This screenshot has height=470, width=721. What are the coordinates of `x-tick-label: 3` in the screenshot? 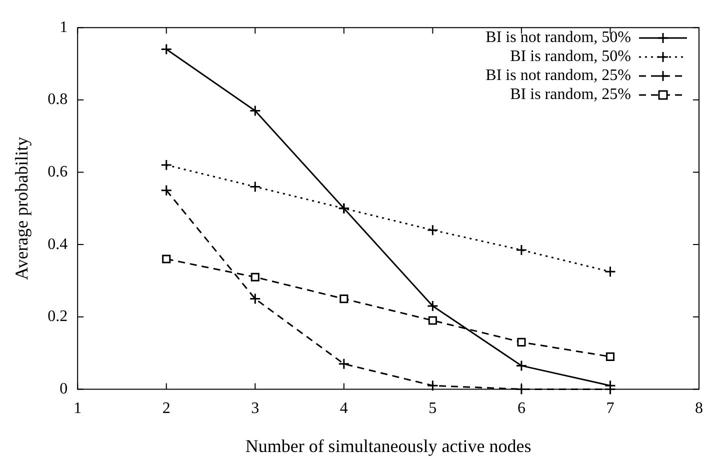 It's located at (255, 409).